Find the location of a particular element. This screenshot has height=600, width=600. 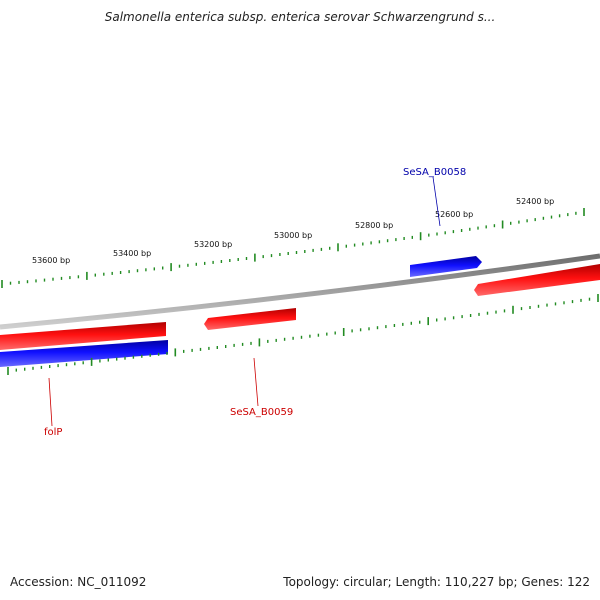

gene-arrow-sesa-b0059 is located at coordinates (250, 319).